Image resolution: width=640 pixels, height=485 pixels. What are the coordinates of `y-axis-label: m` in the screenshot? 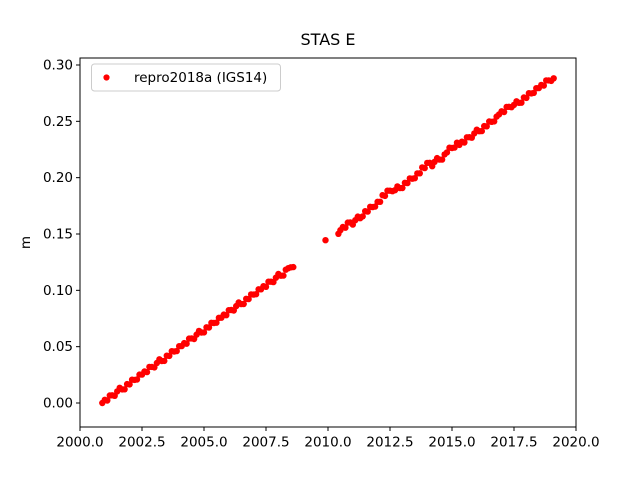 It's located at (26, 242).